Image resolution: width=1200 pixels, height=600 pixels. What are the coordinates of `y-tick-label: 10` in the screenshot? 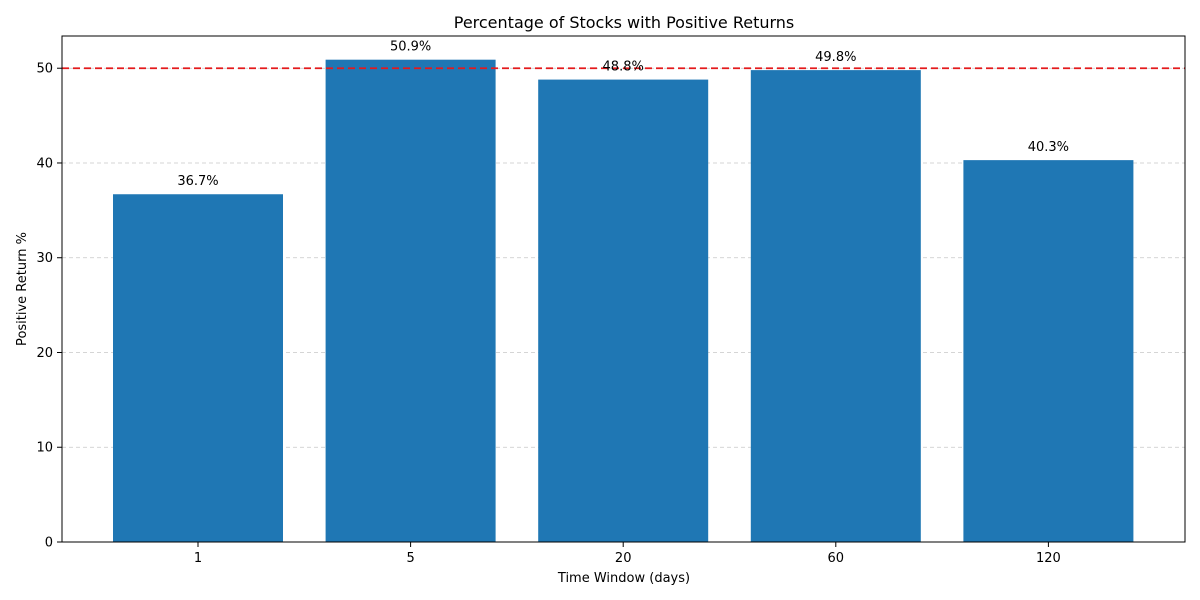 It's located at (44, 448).